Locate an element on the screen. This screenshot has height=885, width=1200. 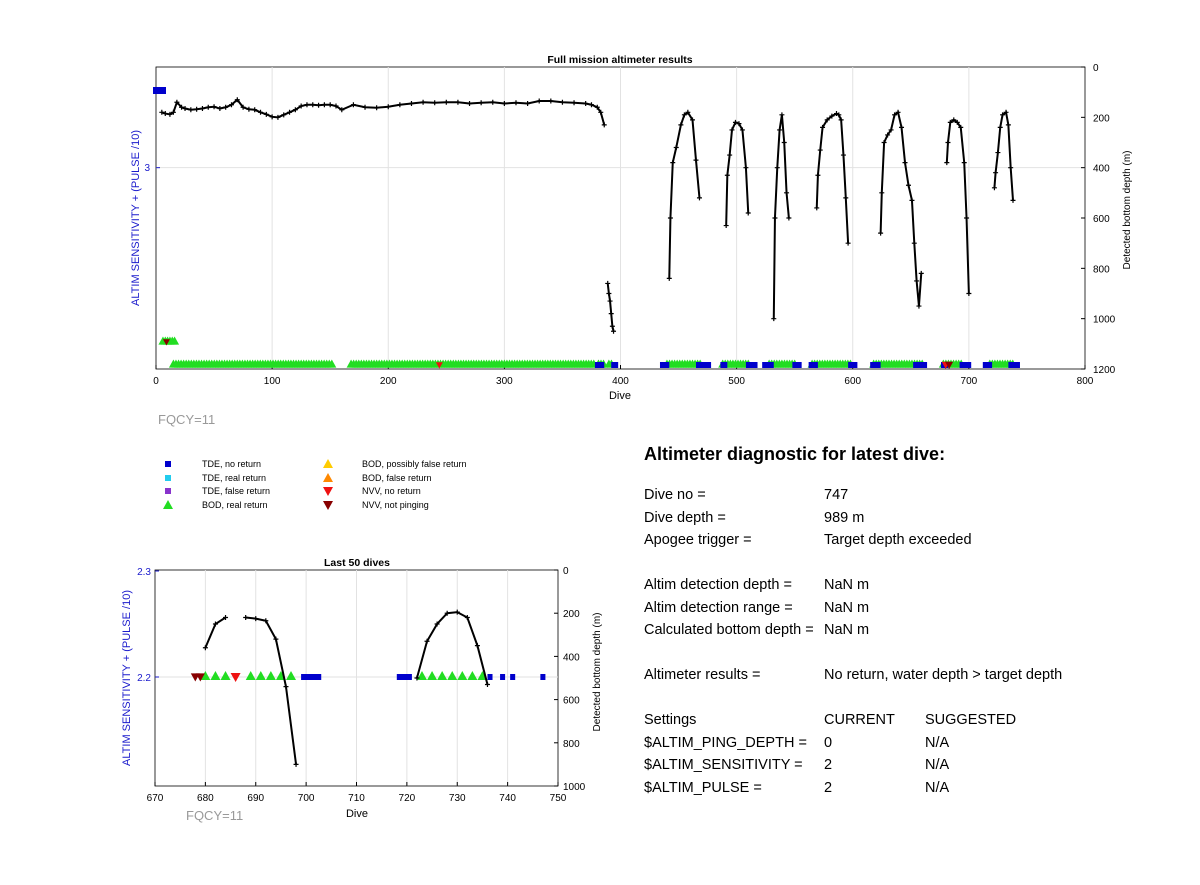
legend-item: BOD, false return is located at coordinates (376, 478).